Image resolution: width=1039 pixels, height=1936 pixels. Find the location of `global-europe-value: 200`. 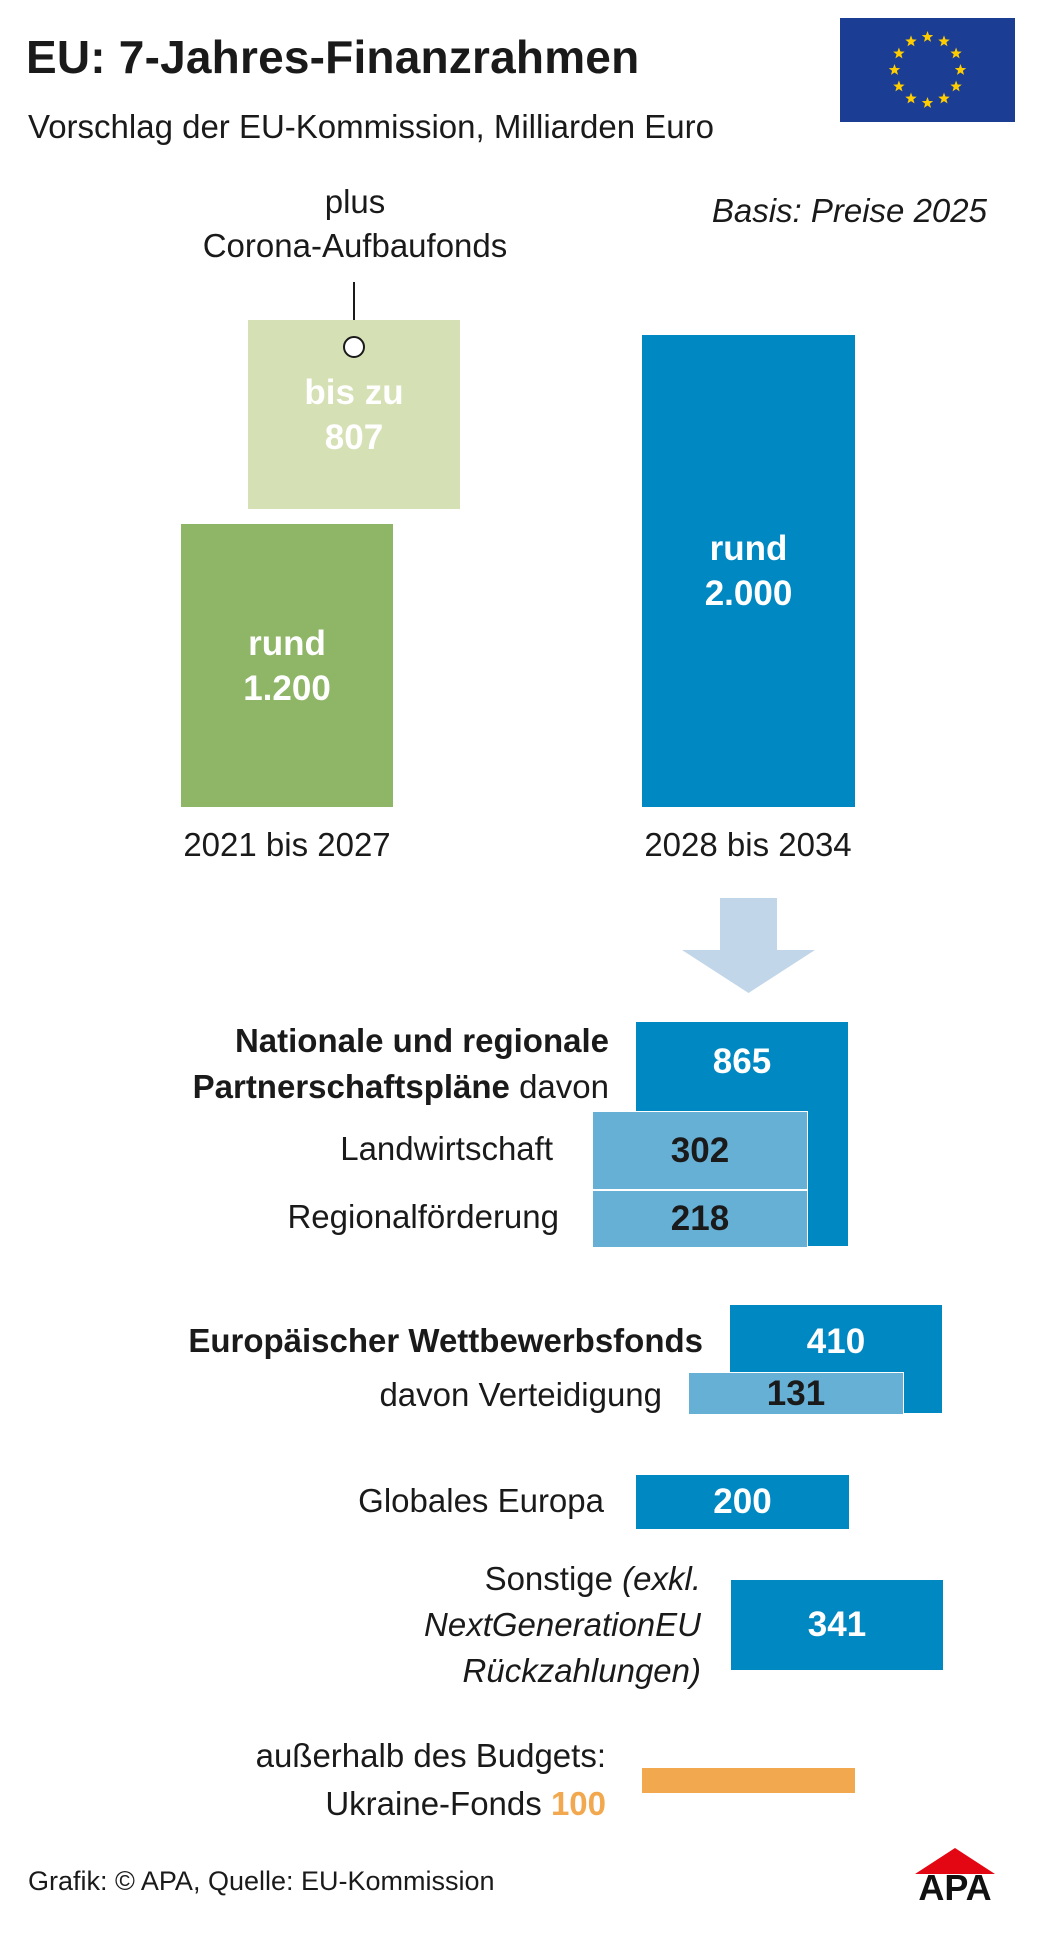

global-europe-value: 200 is located at coordinates (742, 1501).